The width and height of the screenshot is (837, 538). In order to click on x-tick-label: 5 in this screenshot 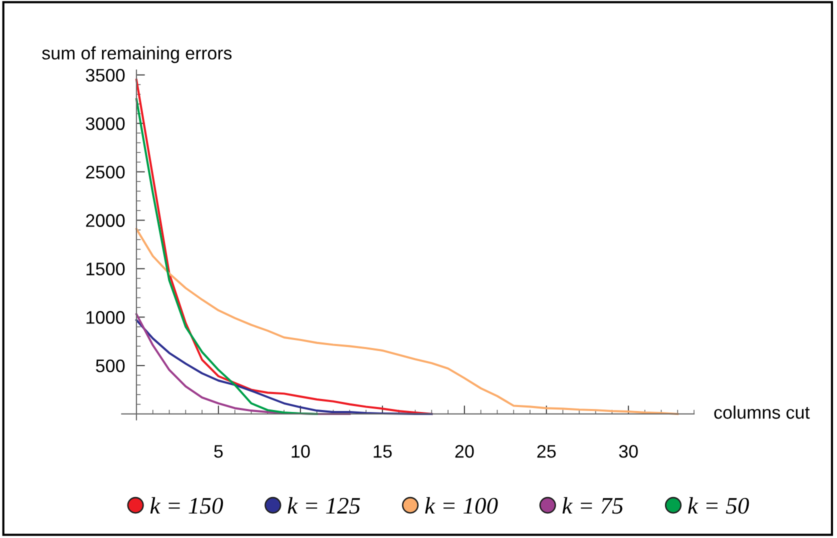, I will do `click(218, 451)`.